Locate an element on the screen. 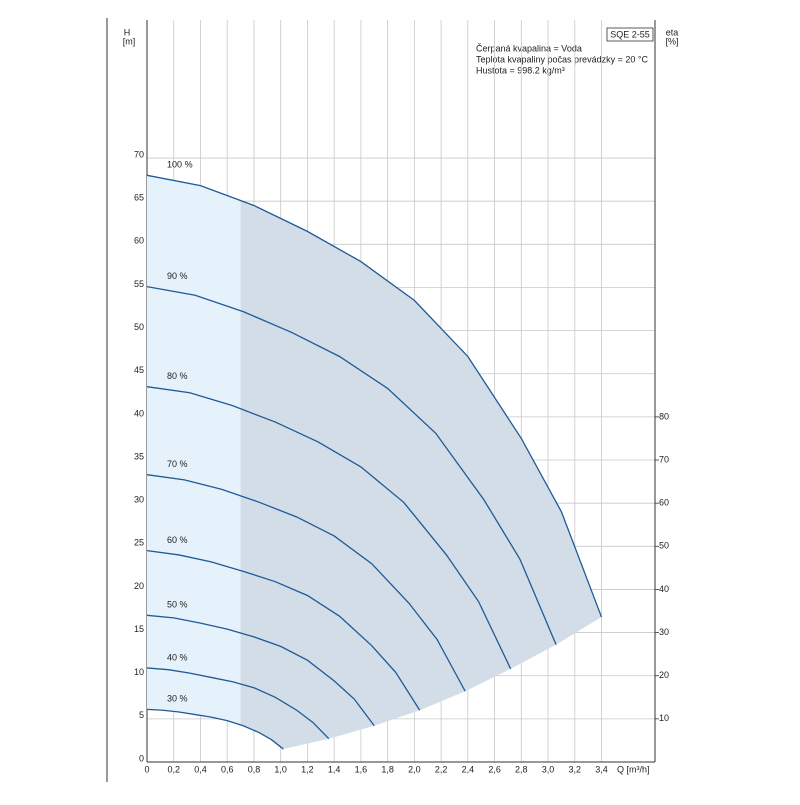 Image resolution: width=800 pixels, height=805 pixels. y2-tick-label: 50 is located at coordinates (664, 546).